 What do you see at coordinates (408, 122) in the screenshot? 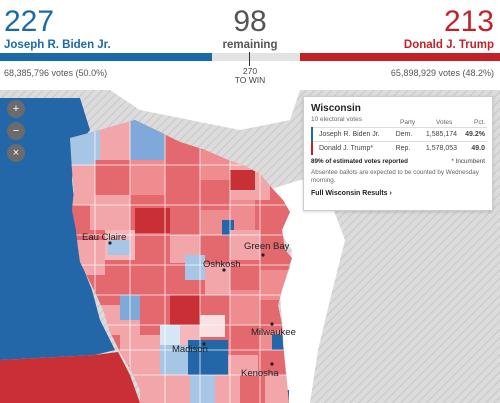
I see `info-col-party: Party` at bounding box center [408, 122].